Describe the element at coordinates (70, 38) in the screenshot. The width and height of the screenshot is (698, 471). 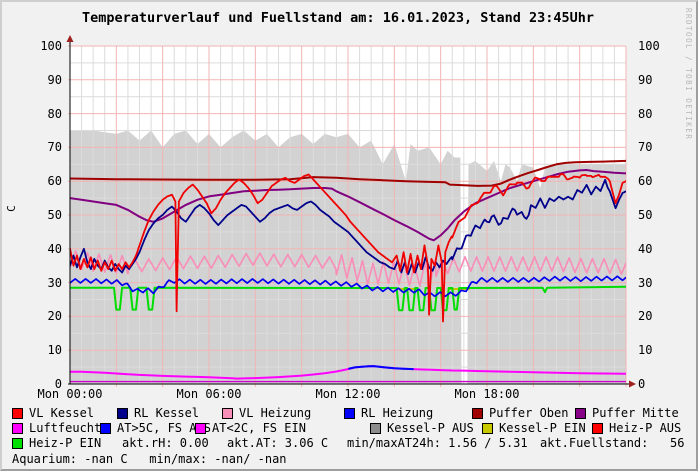
I see `y-axis-arrow-icon` at that location.